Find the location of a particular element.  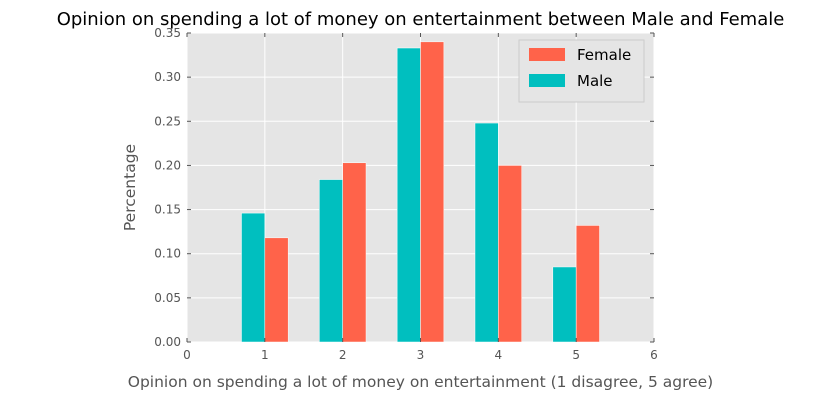

y-tick-label: 0.20 is located at coordinates (167, 165).